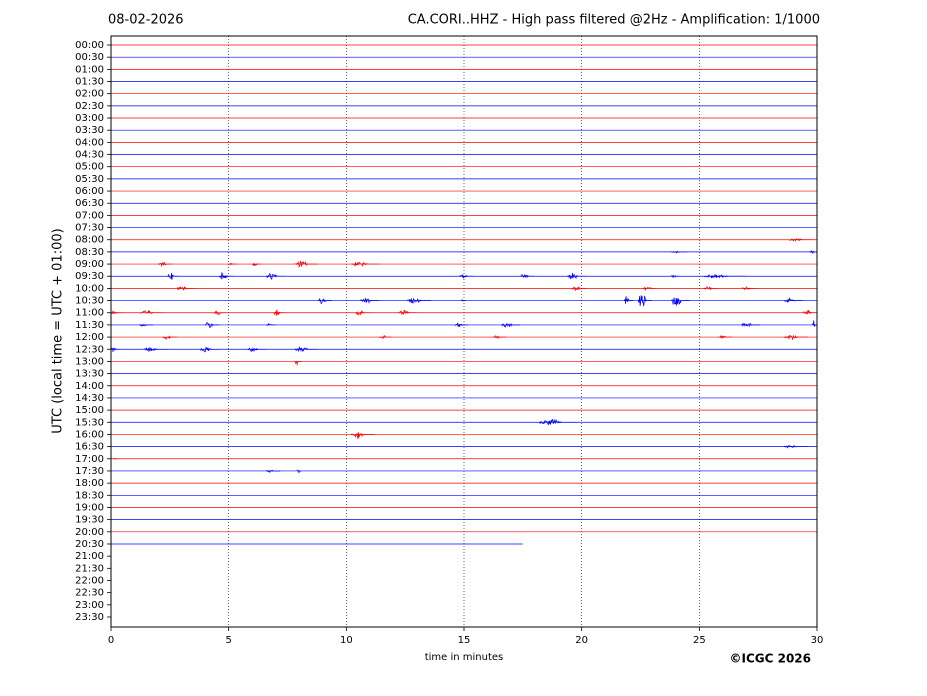  What do you see at coordinates (89, 325) in the screenshot?
I see `y-tick-label: 11:30` at bounding box center [89, 325].